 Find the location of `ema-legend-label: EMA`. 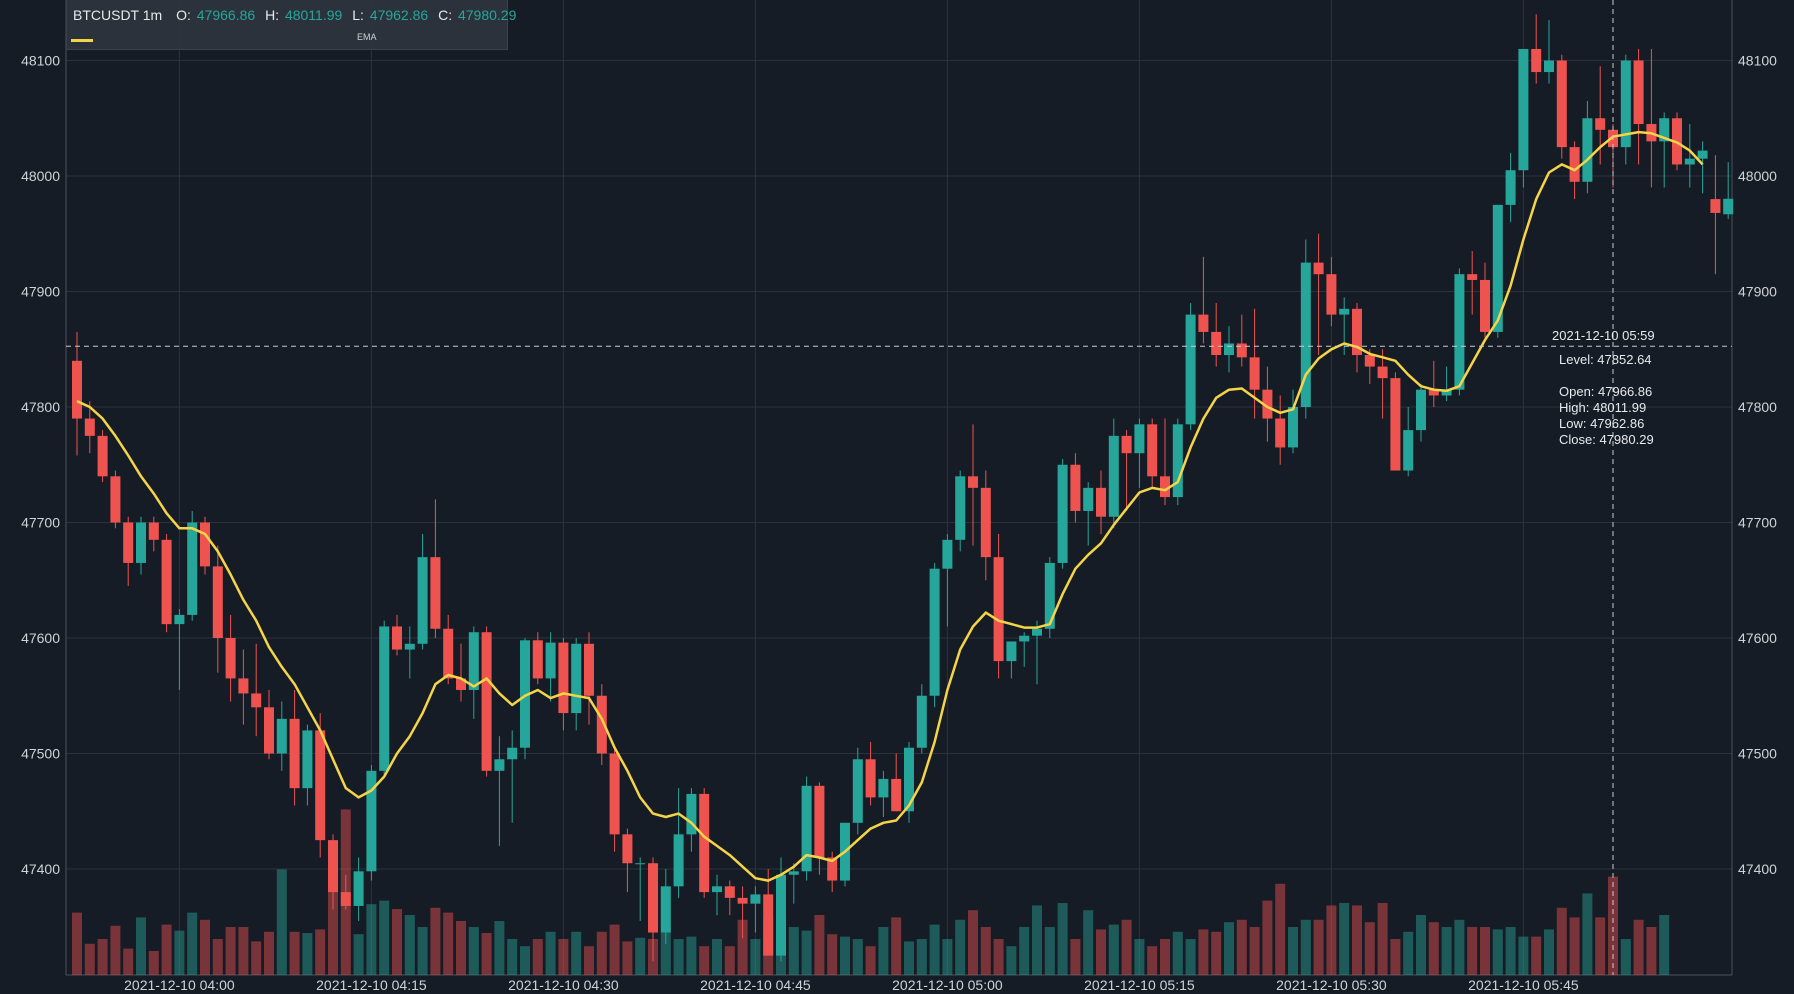

ema-legend-label: EMA is located at coordinates (367, 37).